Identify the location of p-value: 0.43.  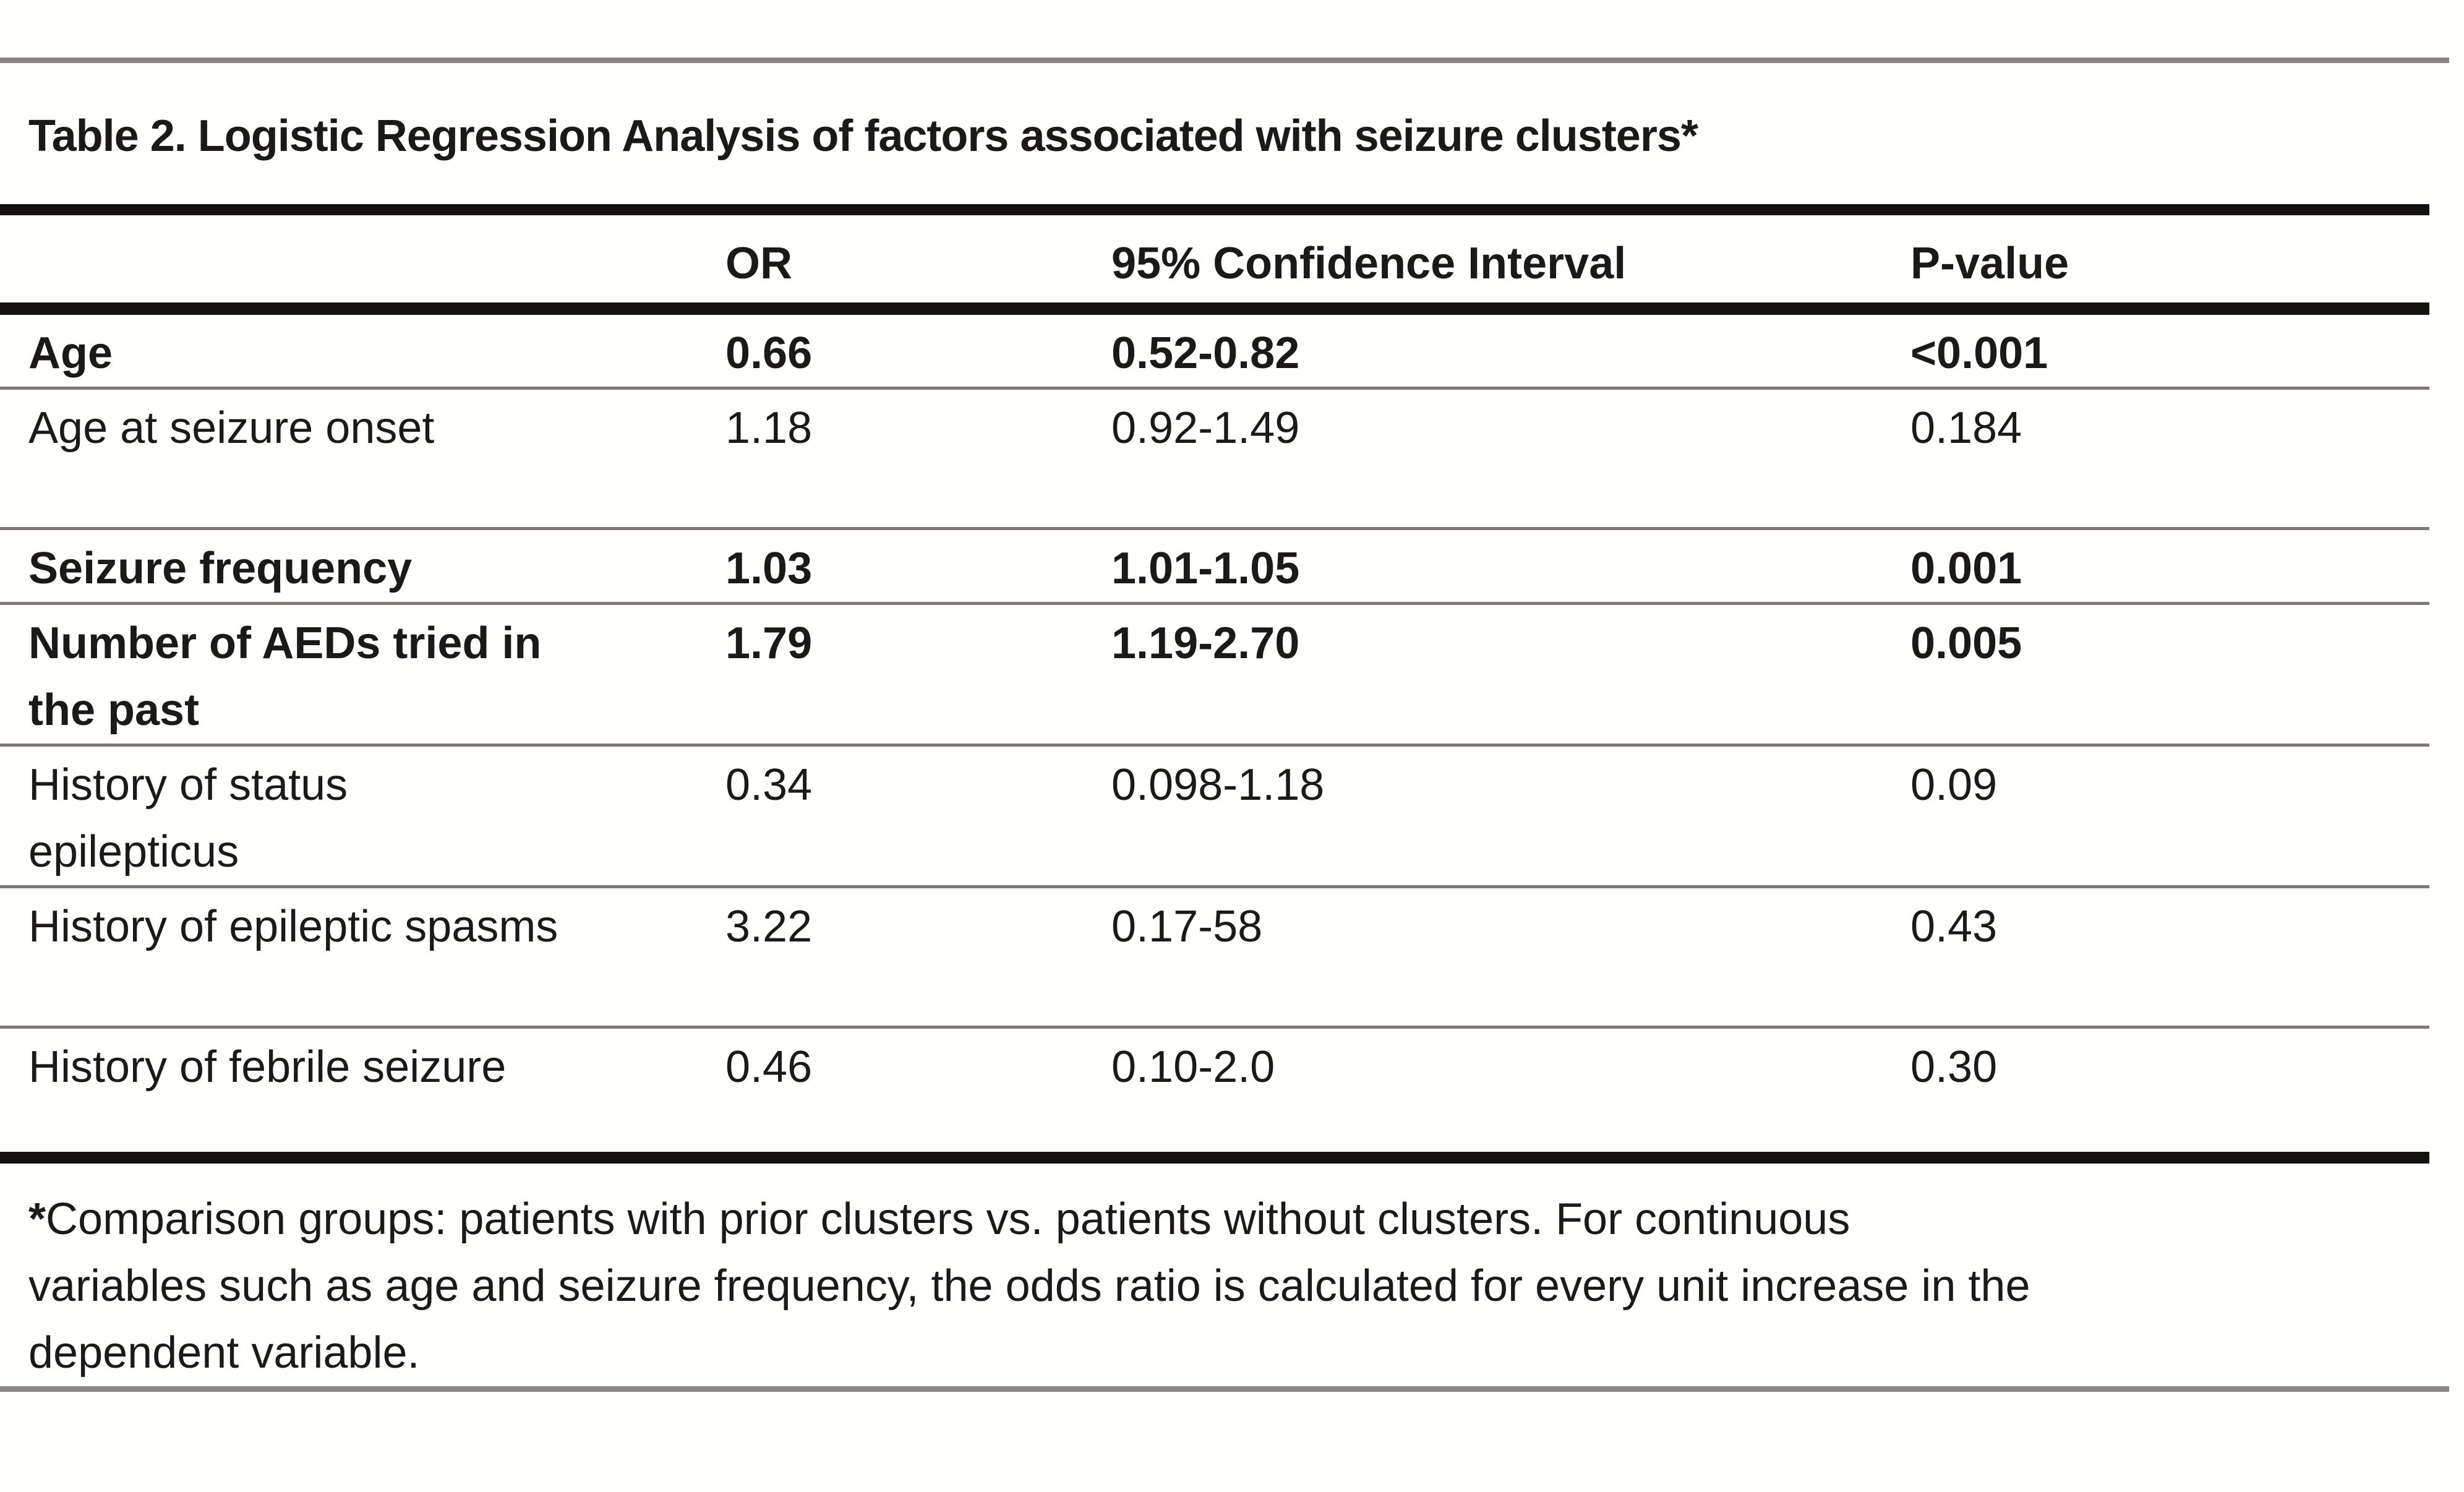
(1954, 926).